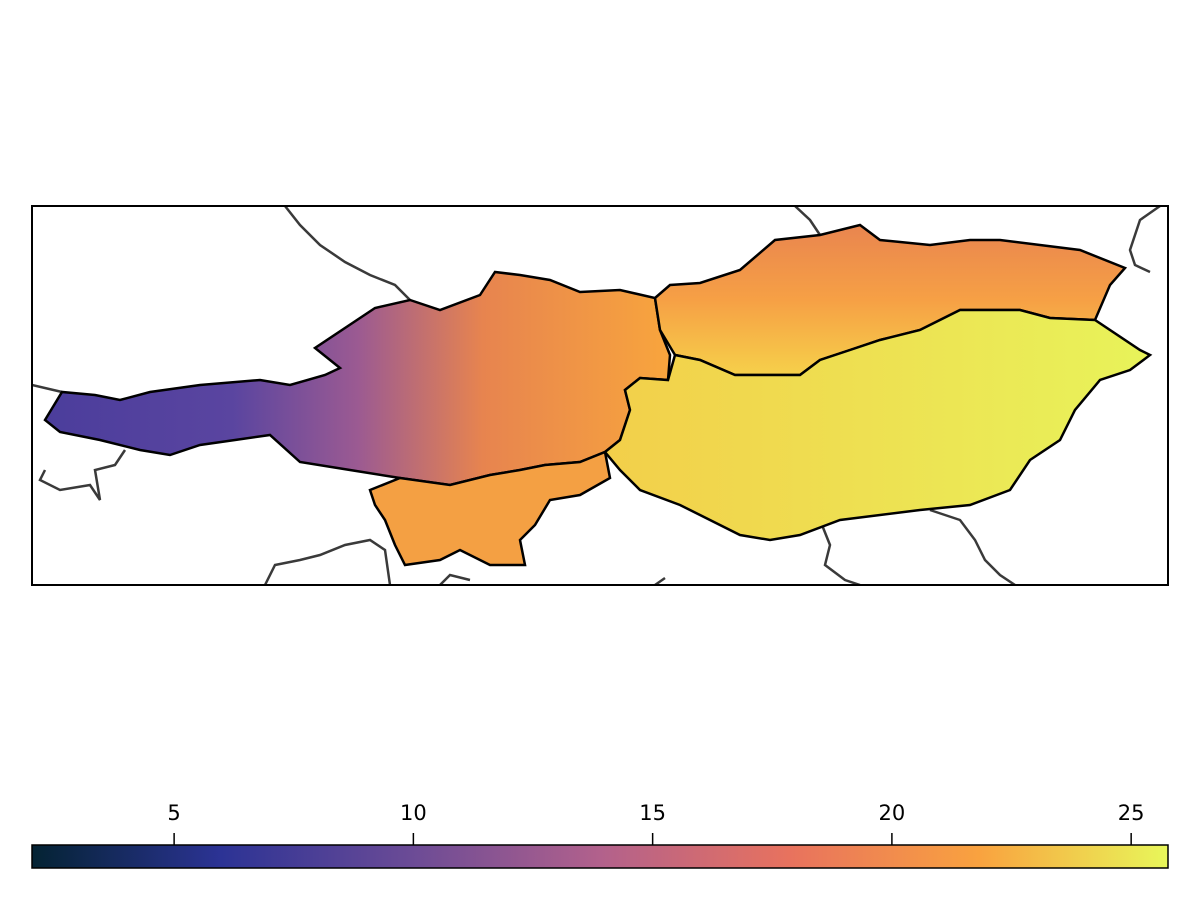  Describe the element at coordinates (600, 856) in the screenshot. I see `colorbar-ramp` at that location.